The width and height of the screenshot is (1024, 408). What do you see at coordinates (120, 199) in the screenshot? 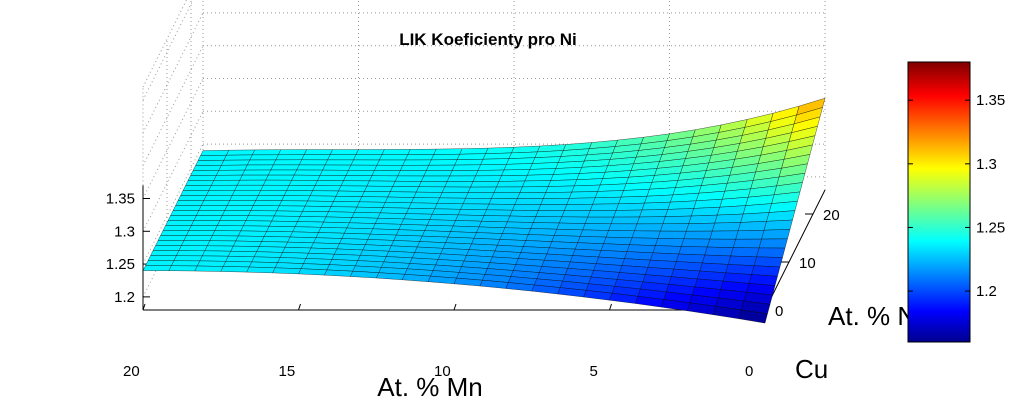
I see `z-tick-label: 1.35` at bounding box center [120, 199].